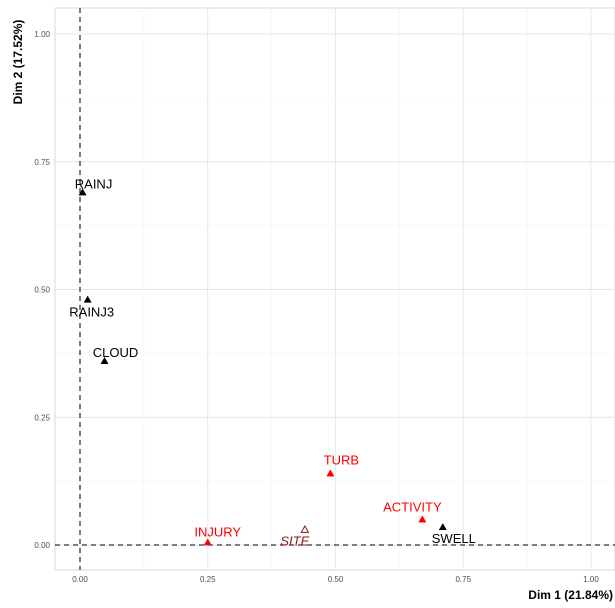  What do you see at coordinates (116, 352) in the screenshot?
I see `point-label: CLOUD` at bounding box center [116, 352].